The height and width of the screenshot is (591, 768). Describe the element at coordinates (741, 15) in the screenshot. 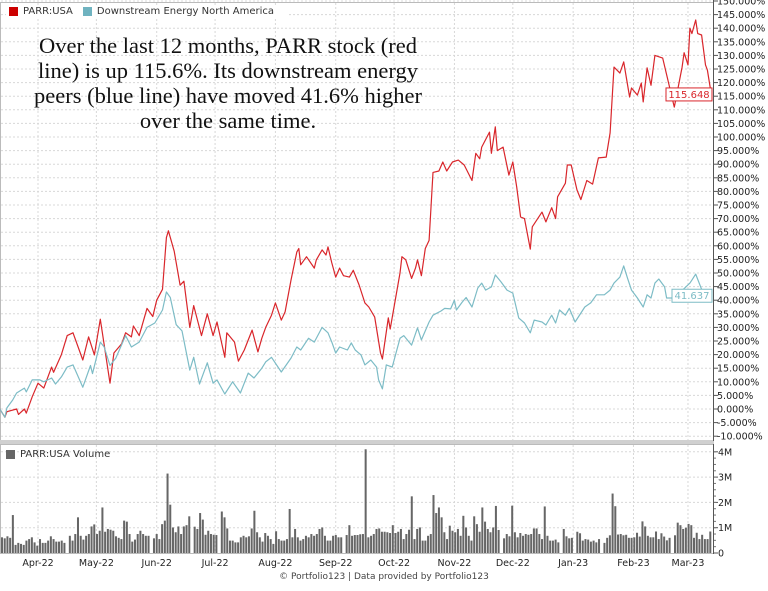

I see `y-tick-label: 145.000%` at that location.